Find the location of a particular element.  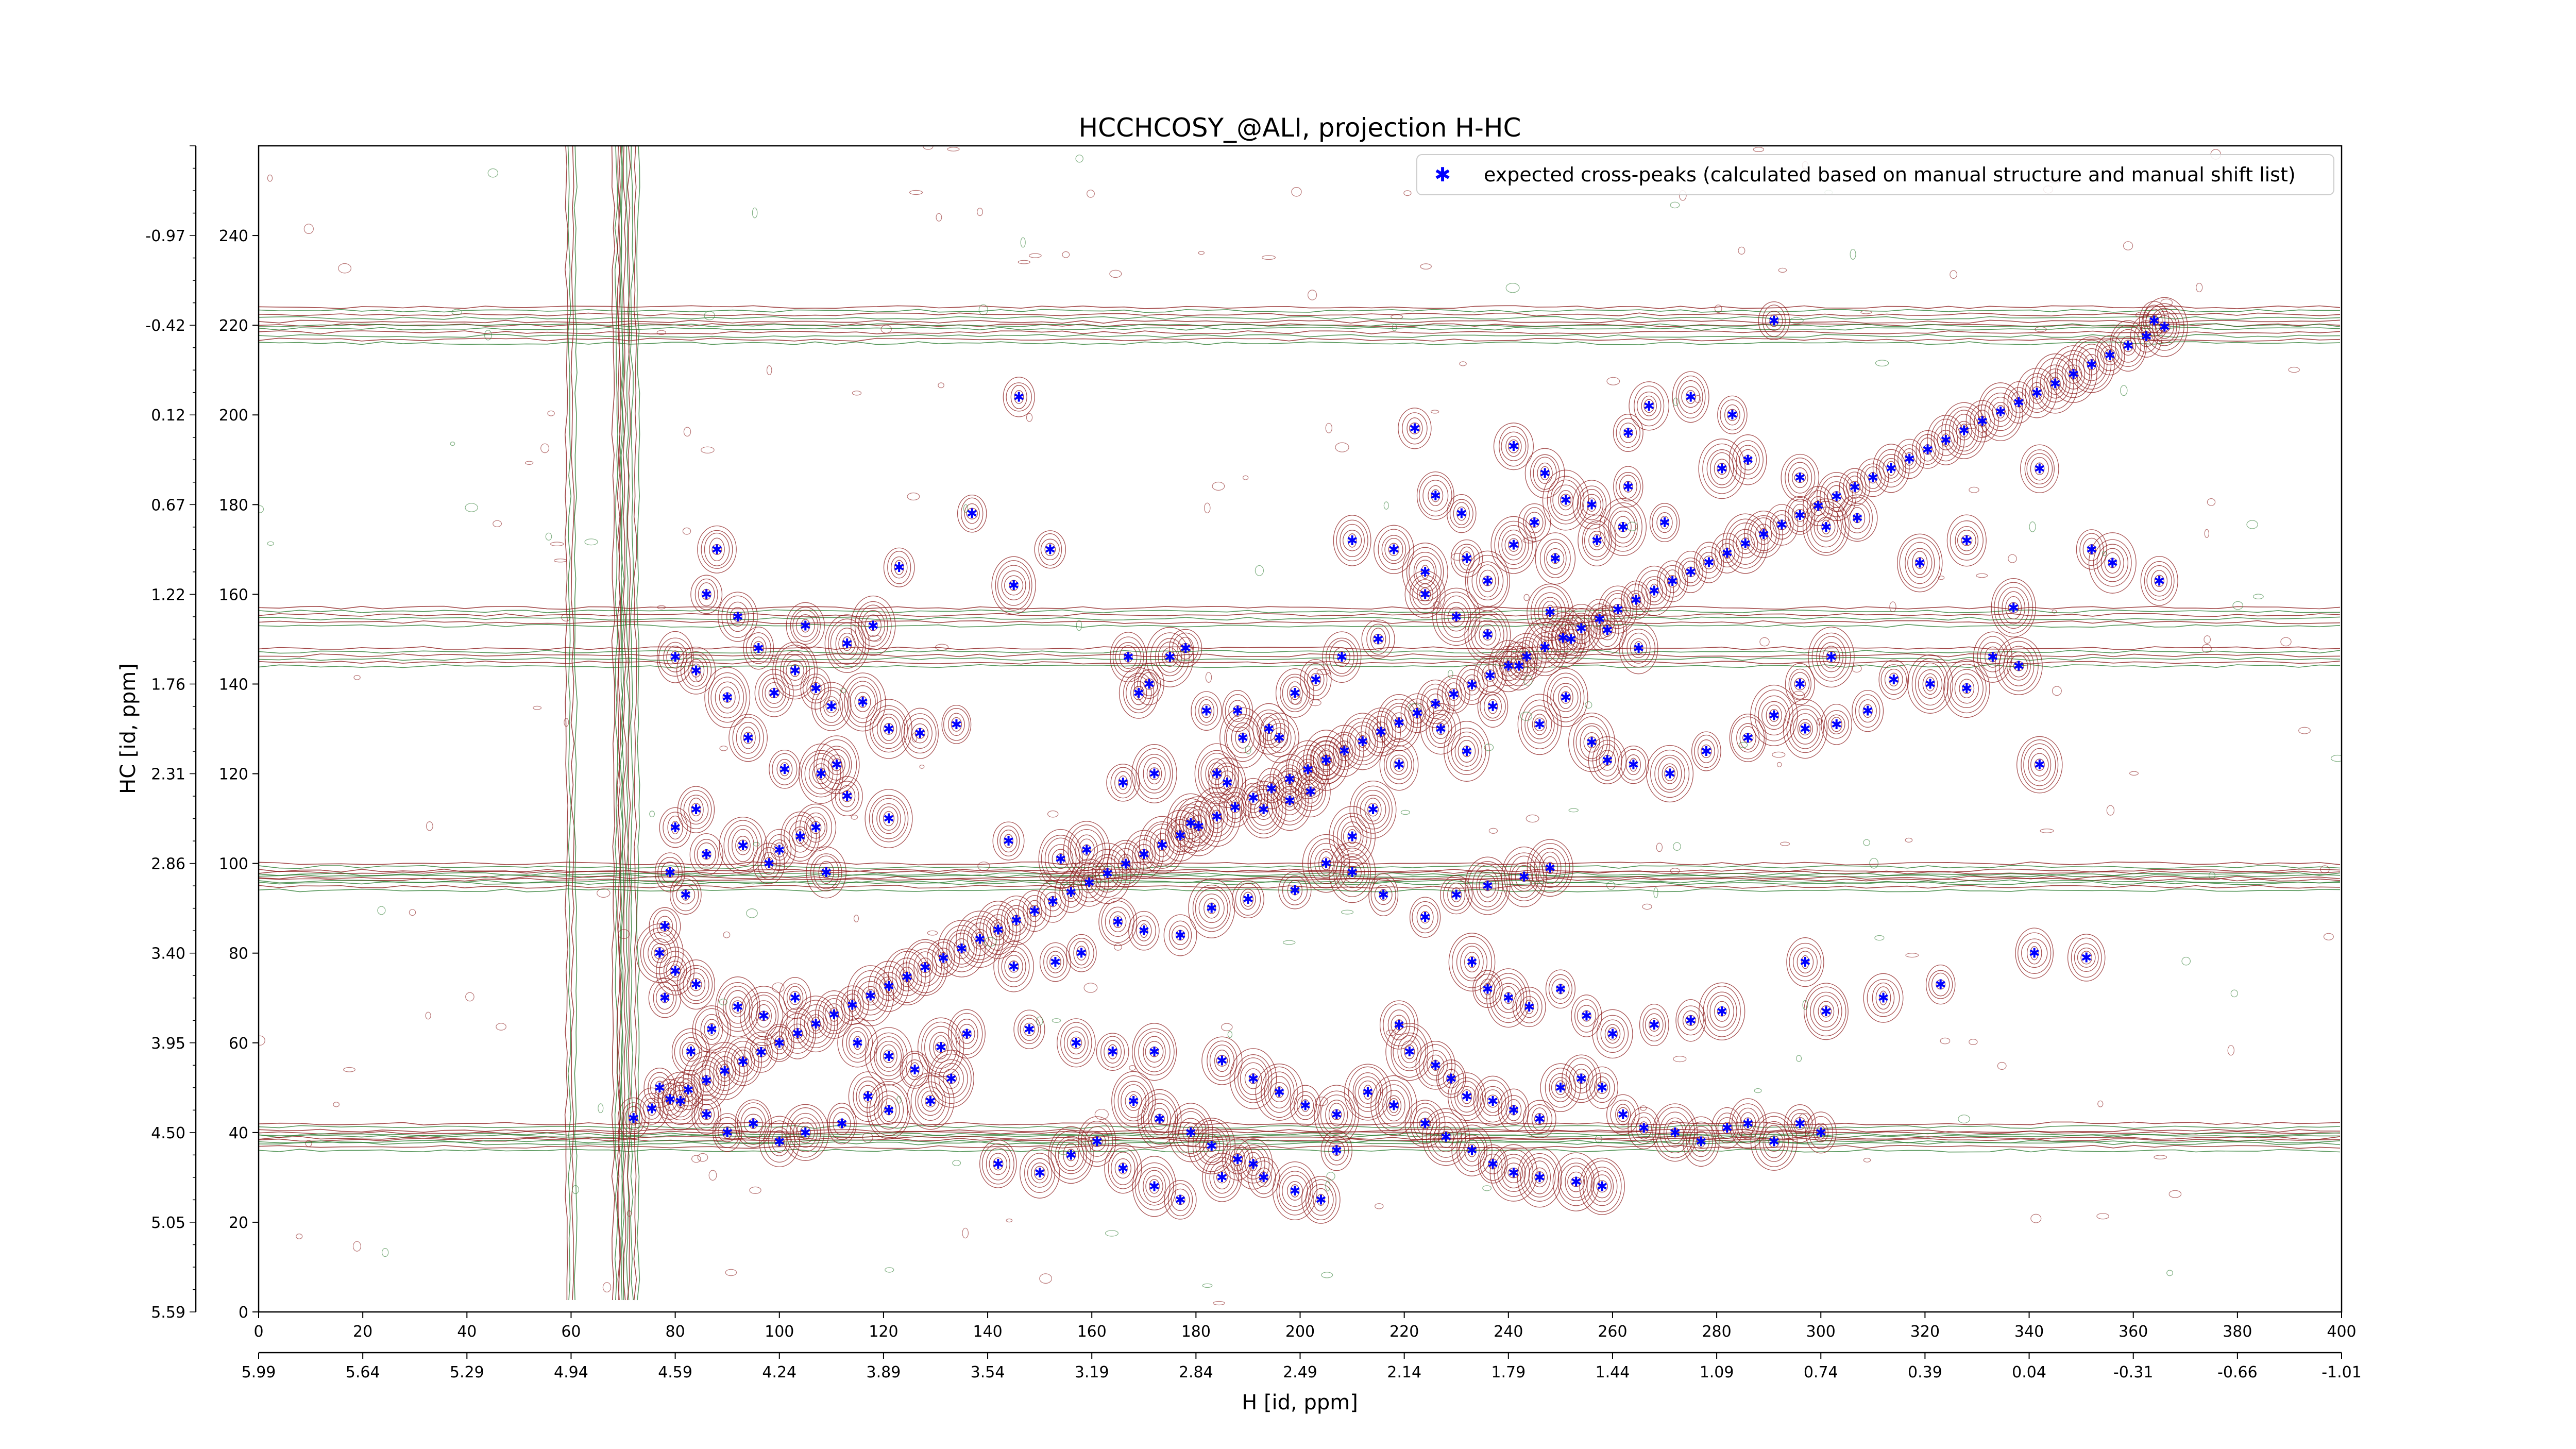

y-ppm-tick-label: 2.86 is located at coordinates (168, 864).